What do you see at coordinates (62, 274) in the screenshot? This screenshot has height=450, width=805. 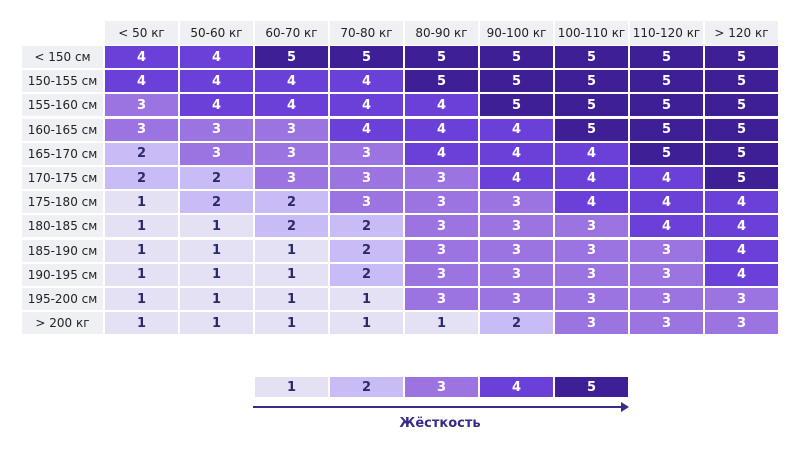 I see `row-header: 190-195 см` at bounding box center [62, 274].